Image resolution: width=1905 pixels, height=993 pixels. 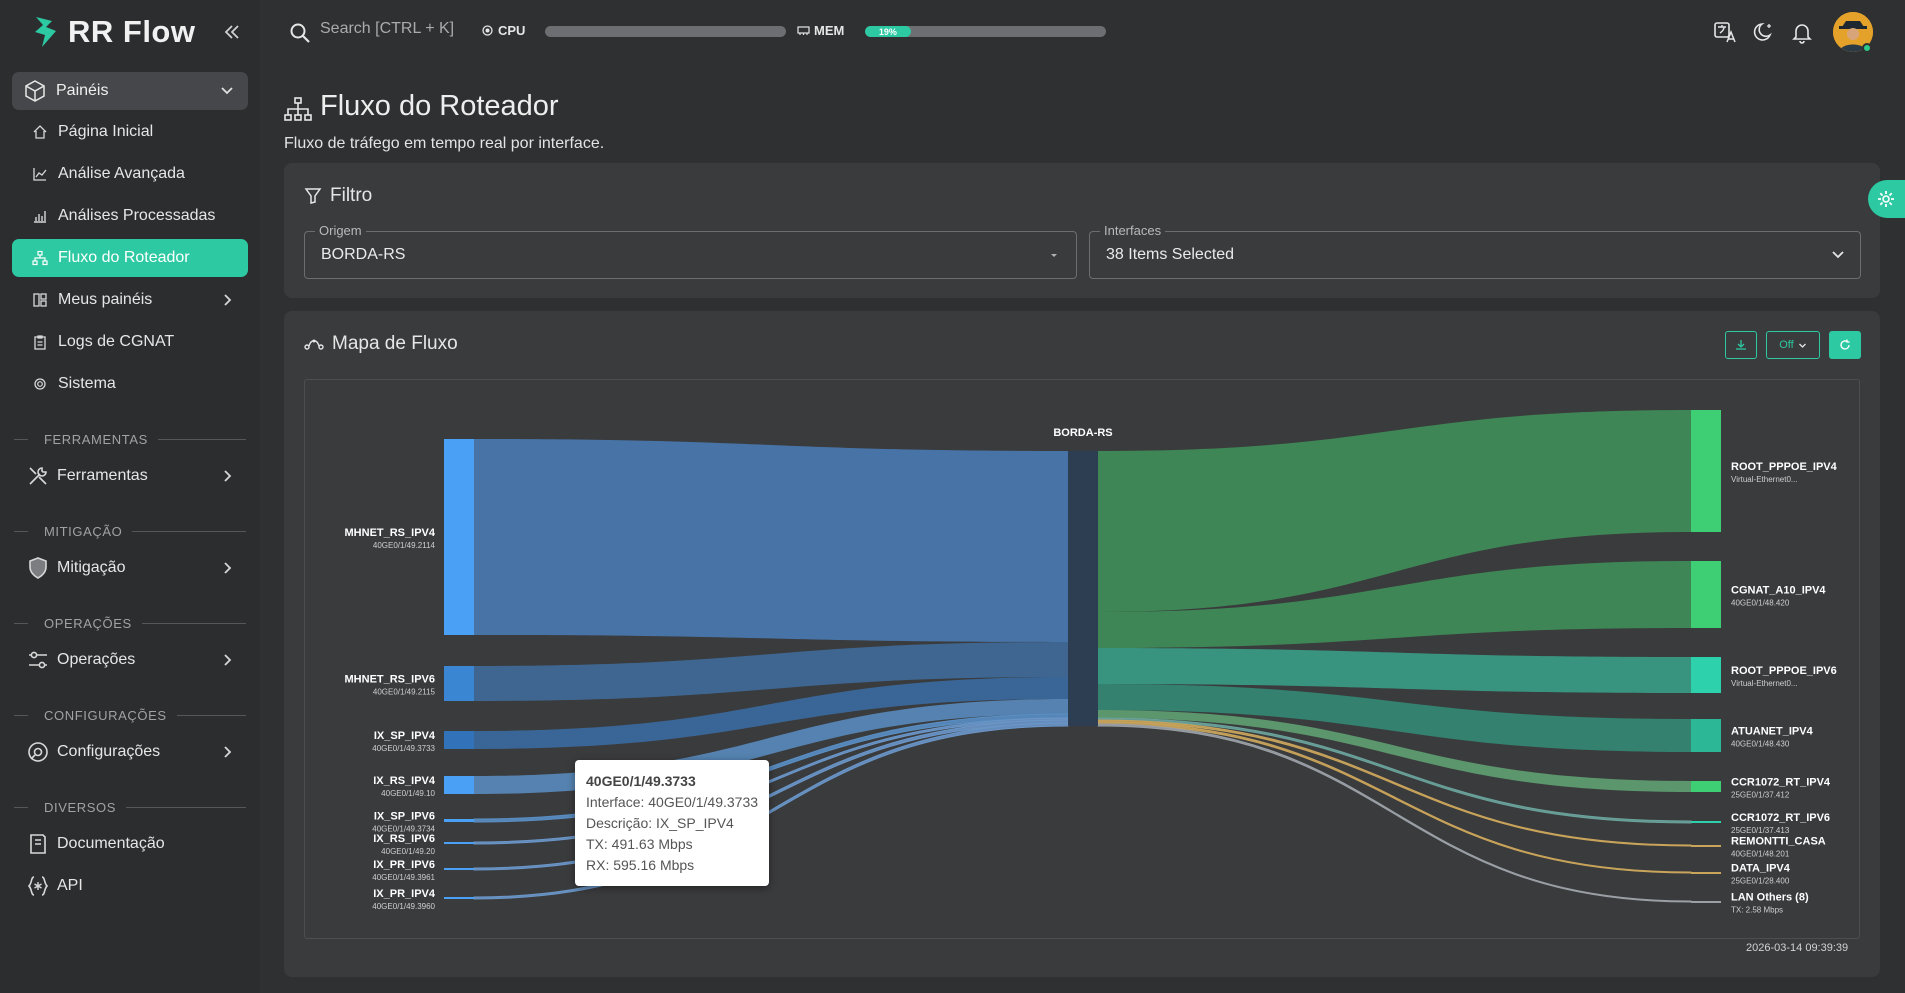 What do you see at coordinates (130, 384) in the screenshot?
I see `sidebar-item-sistema: Sistema` at bounding box center [130, 384].